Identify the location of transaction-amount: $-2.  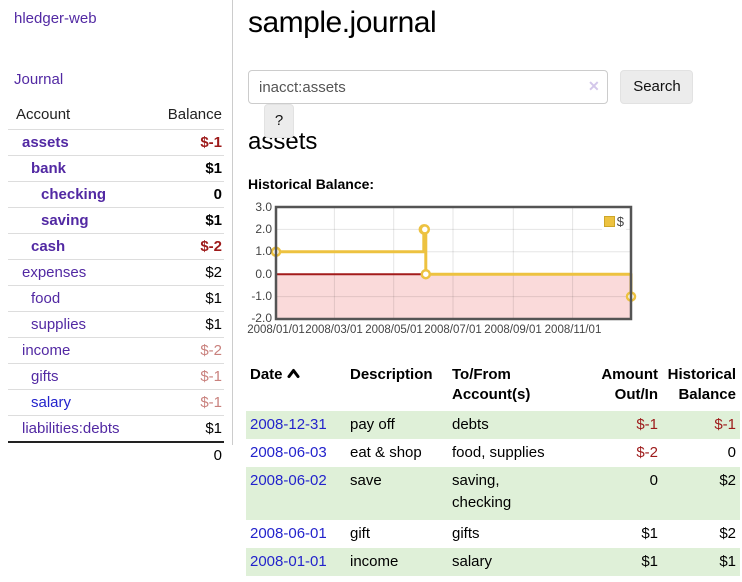
(647, 452).